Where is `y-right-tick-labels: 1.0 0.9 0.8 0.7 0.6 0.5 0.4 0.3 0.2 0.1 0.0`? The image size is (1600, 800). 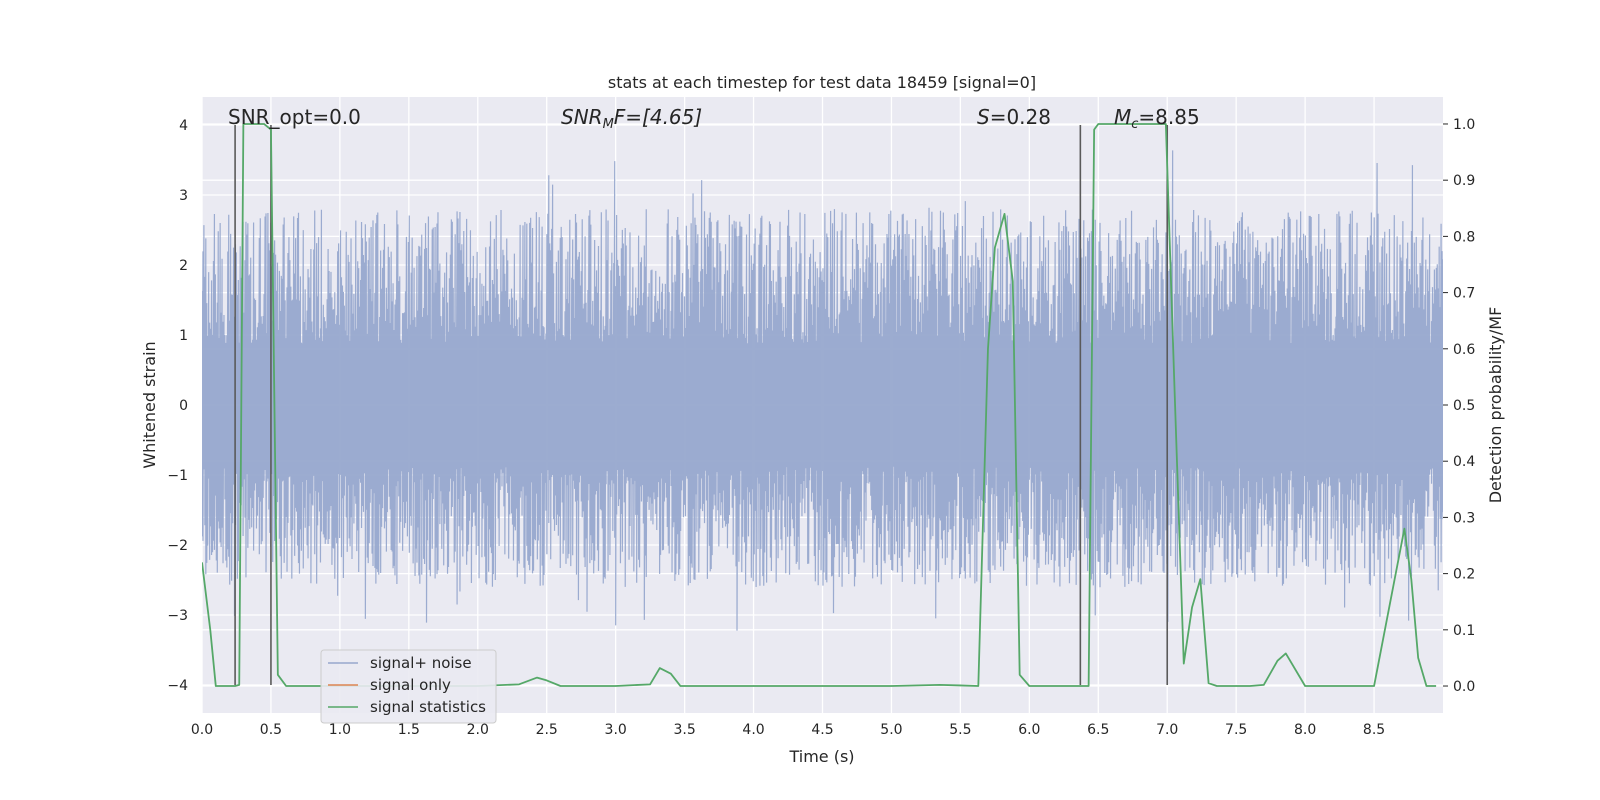
y-right-tick-labels: 1.0 0.9 0.8 0.7 0.6 0.5 0.4 0.3 0.2 0.1 0.0 is located at coordinates (1459, 406).